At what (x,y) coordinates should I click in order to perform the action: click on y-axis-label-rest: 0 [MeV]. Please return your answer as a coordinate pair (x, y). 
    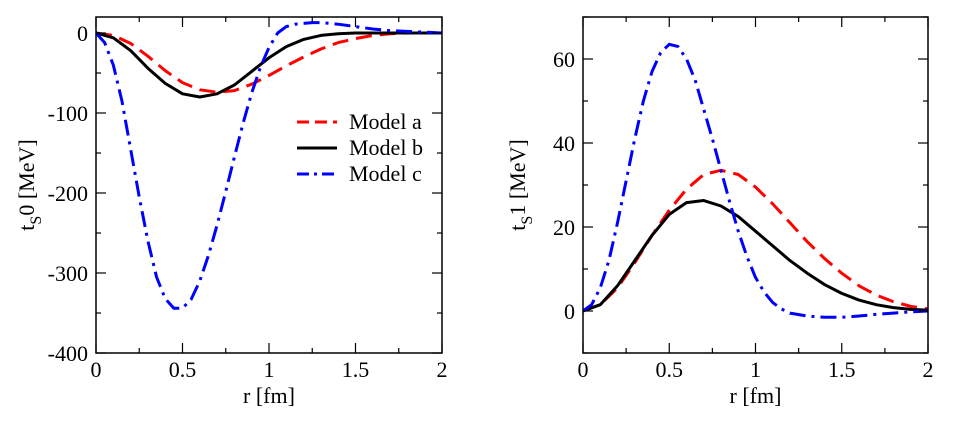
    Looking at the image, I should click on (26, 177).